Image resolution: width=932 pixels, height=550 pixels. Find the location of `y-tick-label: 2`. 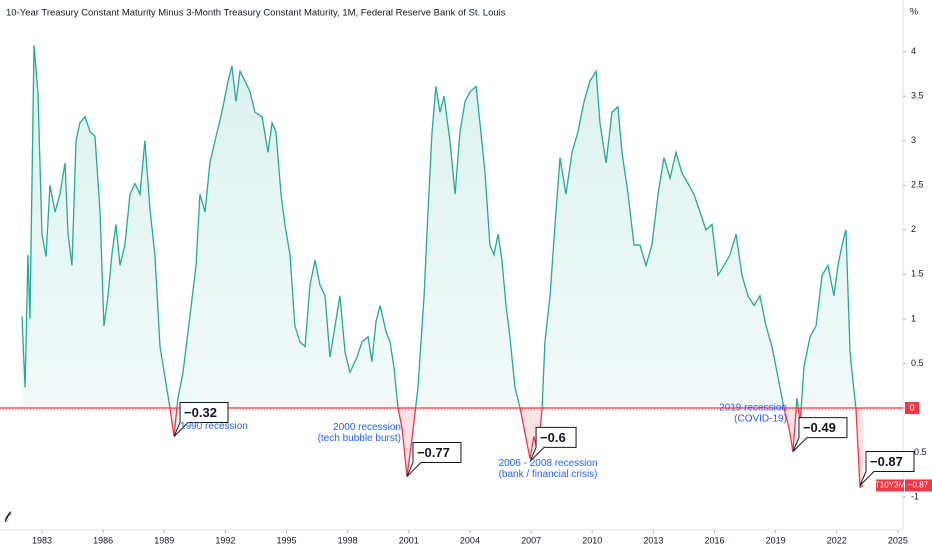

y-tick-label: 2 is located at coordinates (913, 229).